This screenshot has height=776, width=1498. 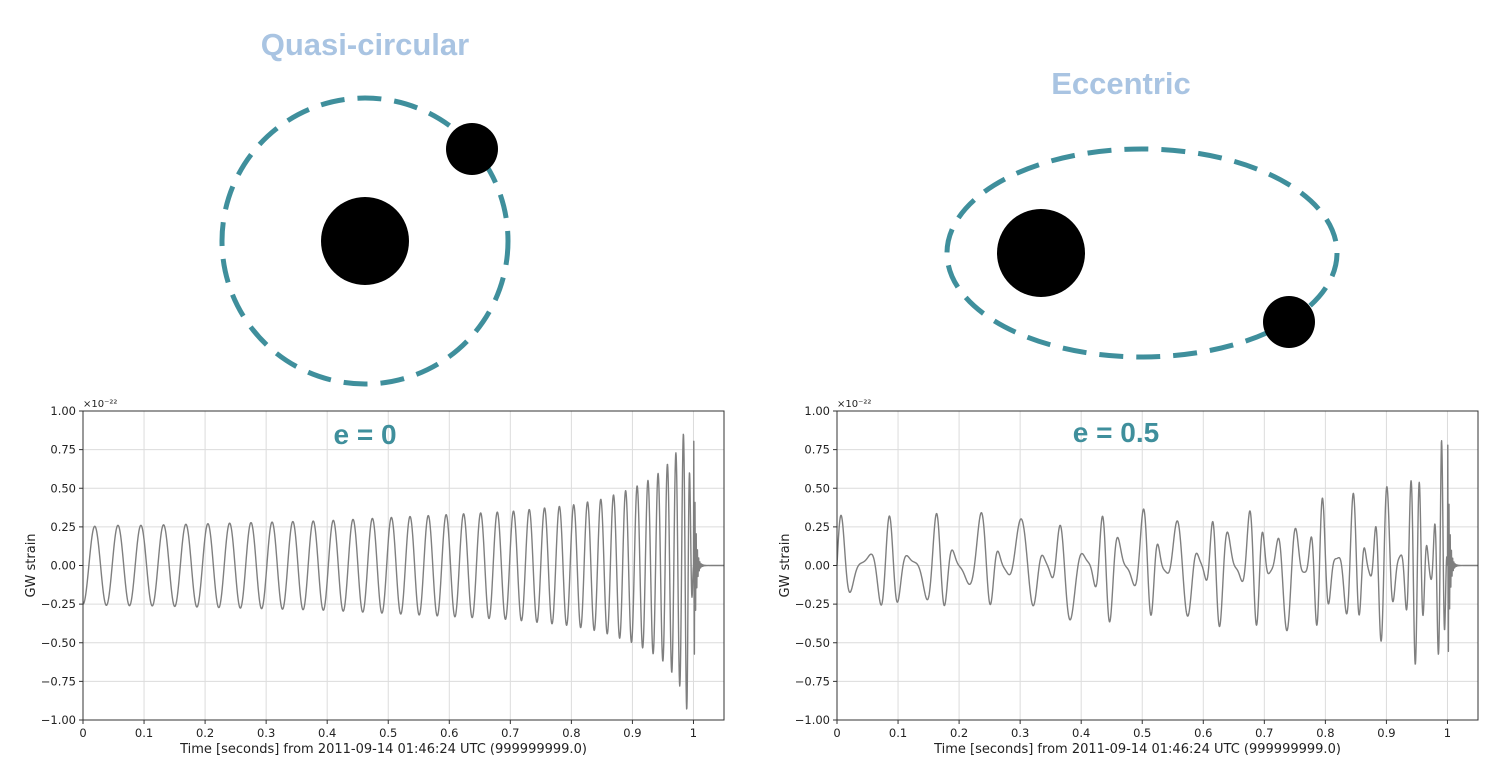 I want to click on quasi-circular-title: Quasi-circular, so click(x=365, y=44).